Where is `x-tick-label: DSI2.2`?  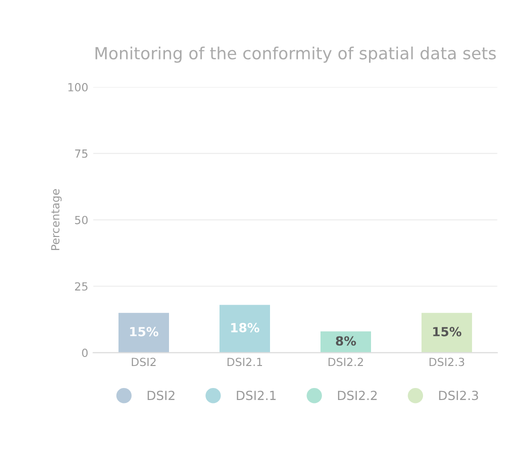 x-tick-label: DSI2.2 is located at coordinates (345, 362).